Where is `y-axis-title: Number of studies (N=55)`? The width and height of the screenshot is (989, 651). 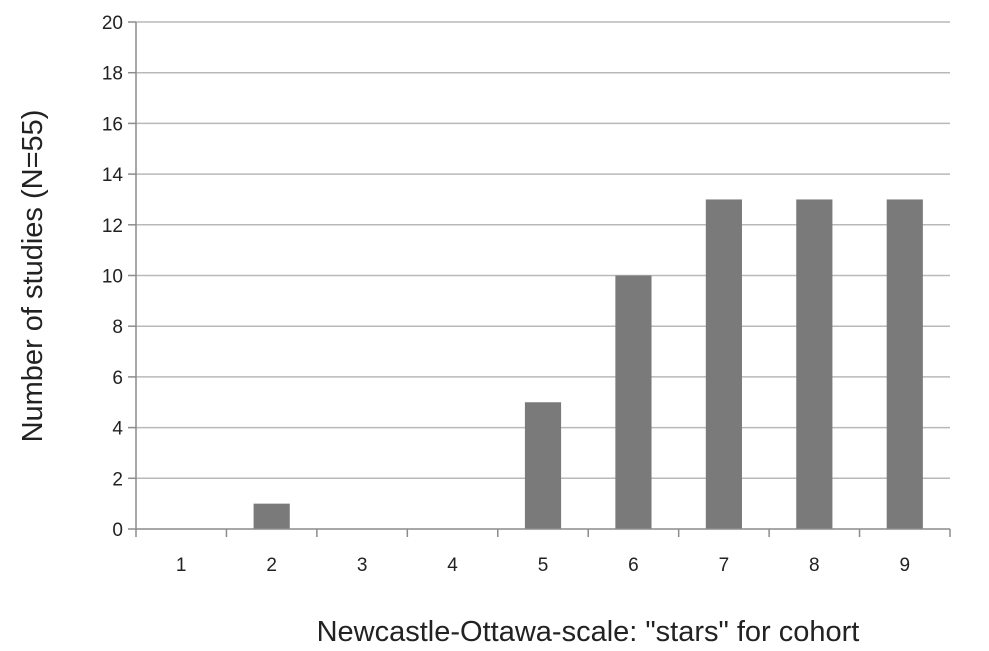 y-axis-title: Number of studies (N=55) is located at coordinates (33, 276).